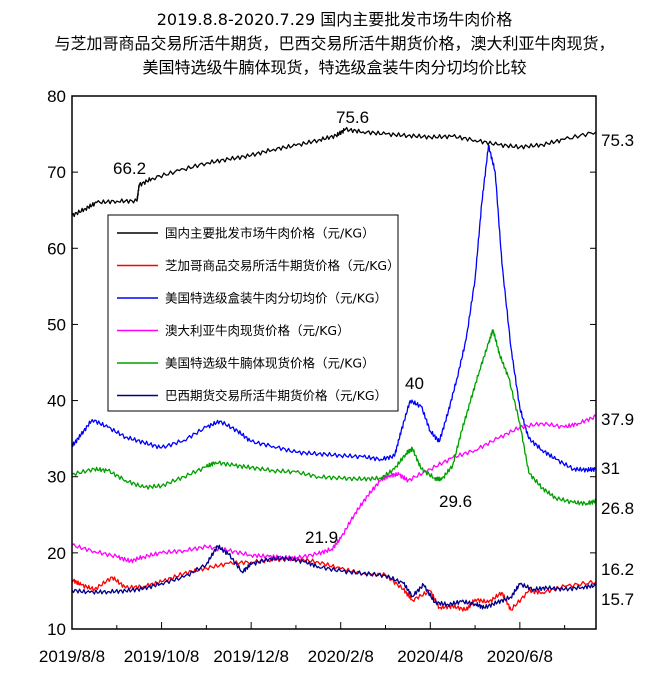  I want to click on x-tick-label-1: 2019/10/8, so click(162, 656).